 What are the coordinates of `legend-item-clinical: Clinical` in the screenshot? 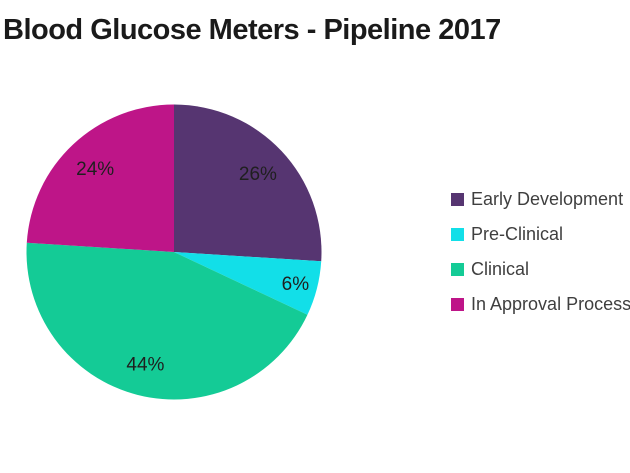 It's located at (540, 269).